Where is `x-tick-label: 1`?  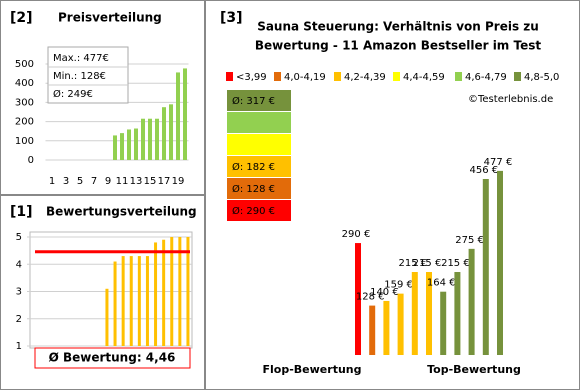 x-tick-label: 1 is located at coordinates (52, 181).